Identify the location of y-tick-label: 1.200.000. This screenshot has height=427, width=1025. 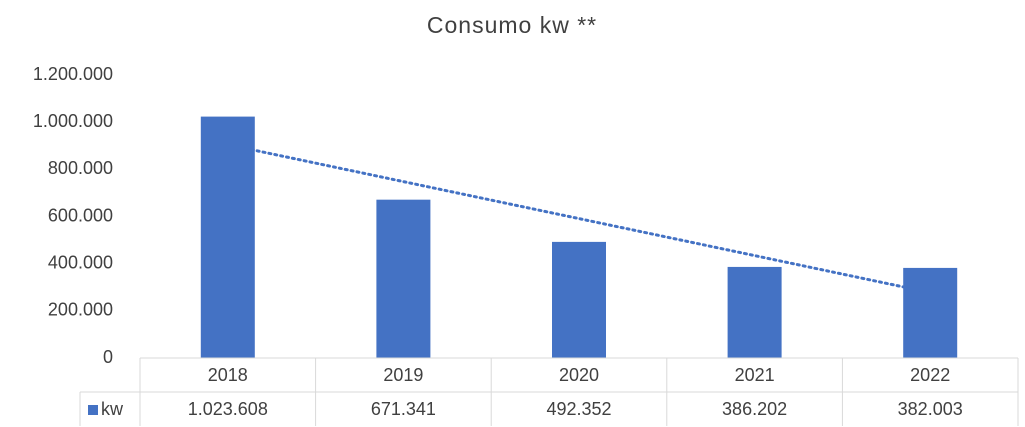
(73, 74).